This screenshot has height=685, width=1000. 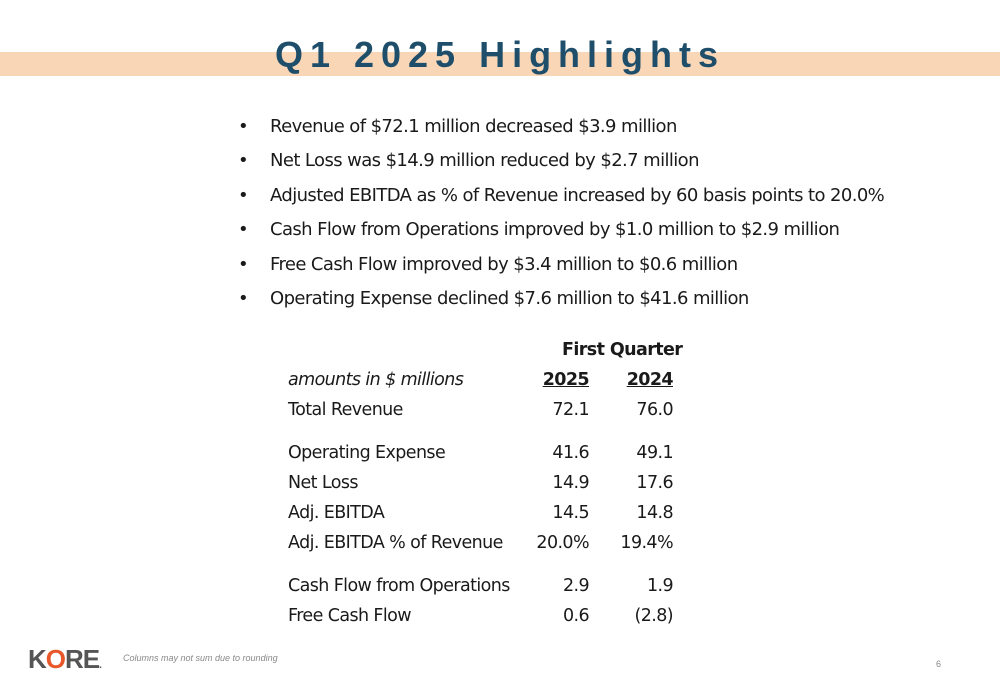 I want to click on value-2025: 72.1, so click(x=570, y=410).